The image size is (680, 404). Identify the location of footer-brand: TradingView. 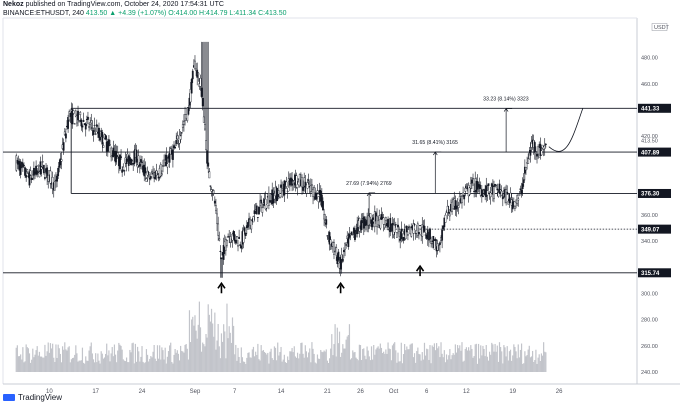
(40, 397).